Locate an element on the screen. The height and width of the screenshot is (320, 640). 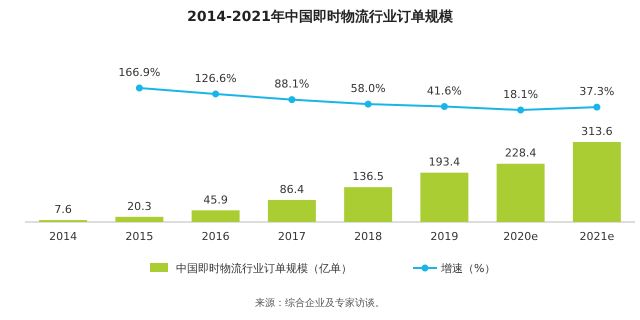
data-label: 86.4 is located at coordinates (292, 189).